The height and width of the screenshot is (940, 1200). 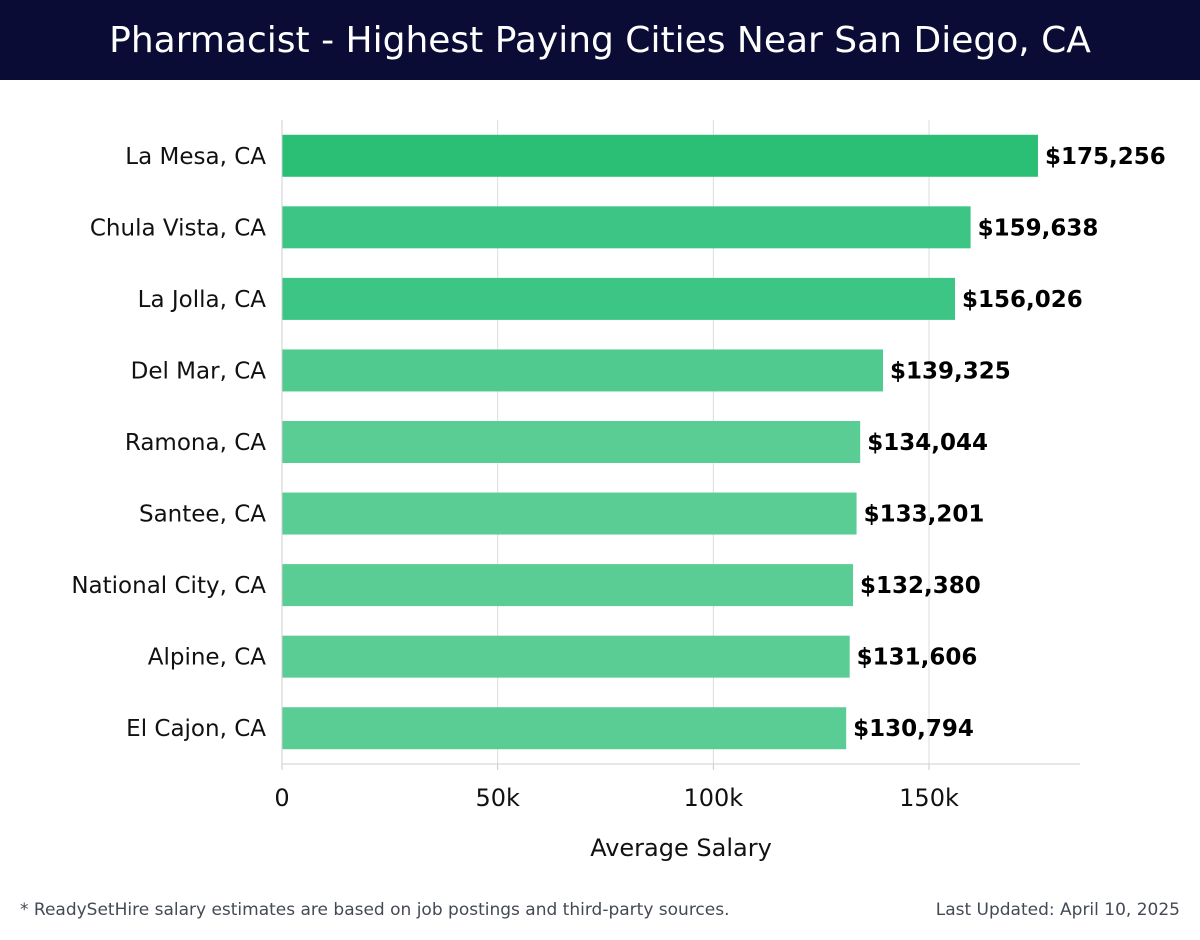 I want to click on data-label: $159,638, so click(x=1038, y=228).